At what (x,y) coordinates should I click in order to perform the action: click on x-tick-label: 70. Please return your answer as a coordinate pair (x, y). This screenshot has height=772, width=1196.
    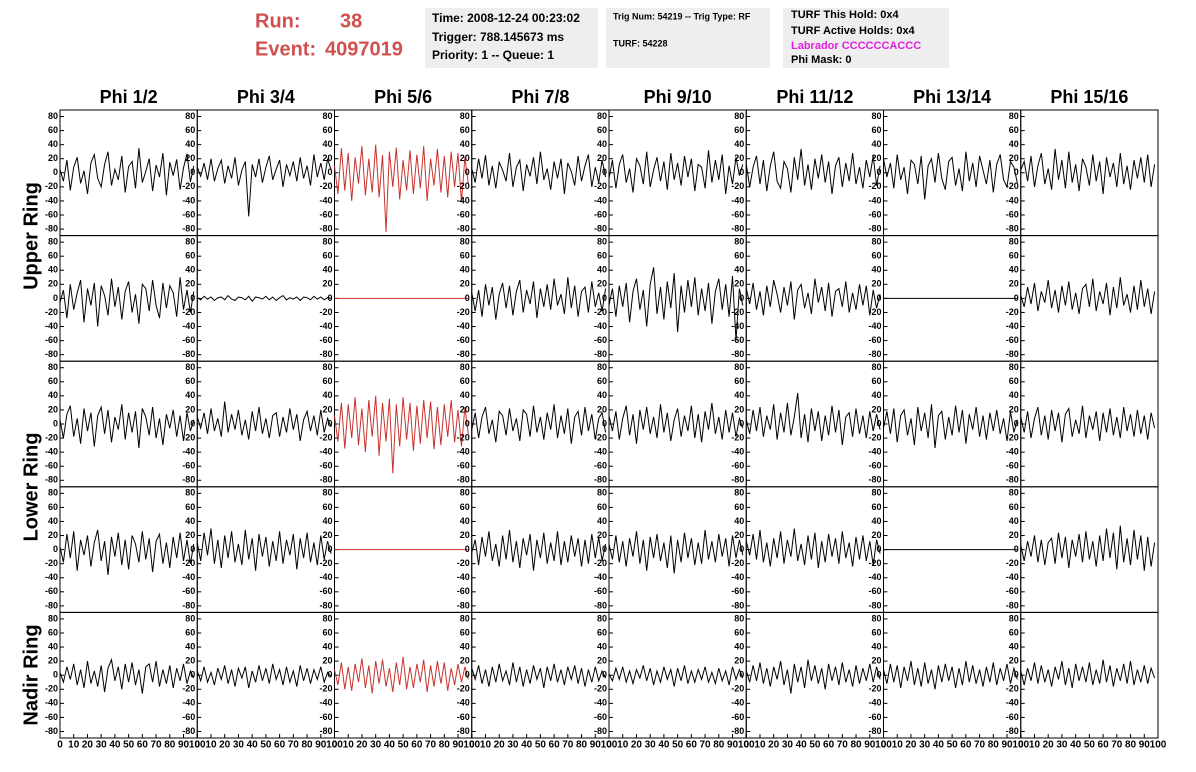
    Looking at the image, I should click on (568, 745).